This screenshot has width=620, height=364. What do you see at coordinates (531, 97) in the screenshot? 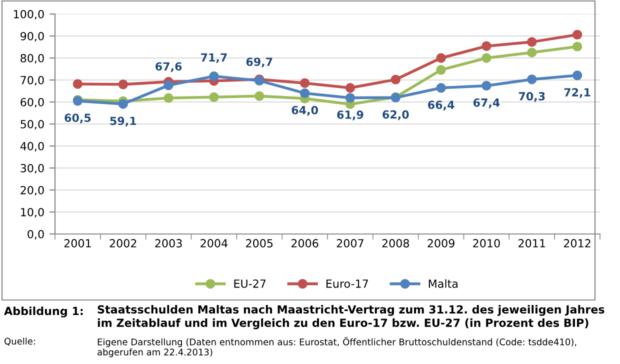
I see `data-label: 70,3` at bounding box center [531, 97].